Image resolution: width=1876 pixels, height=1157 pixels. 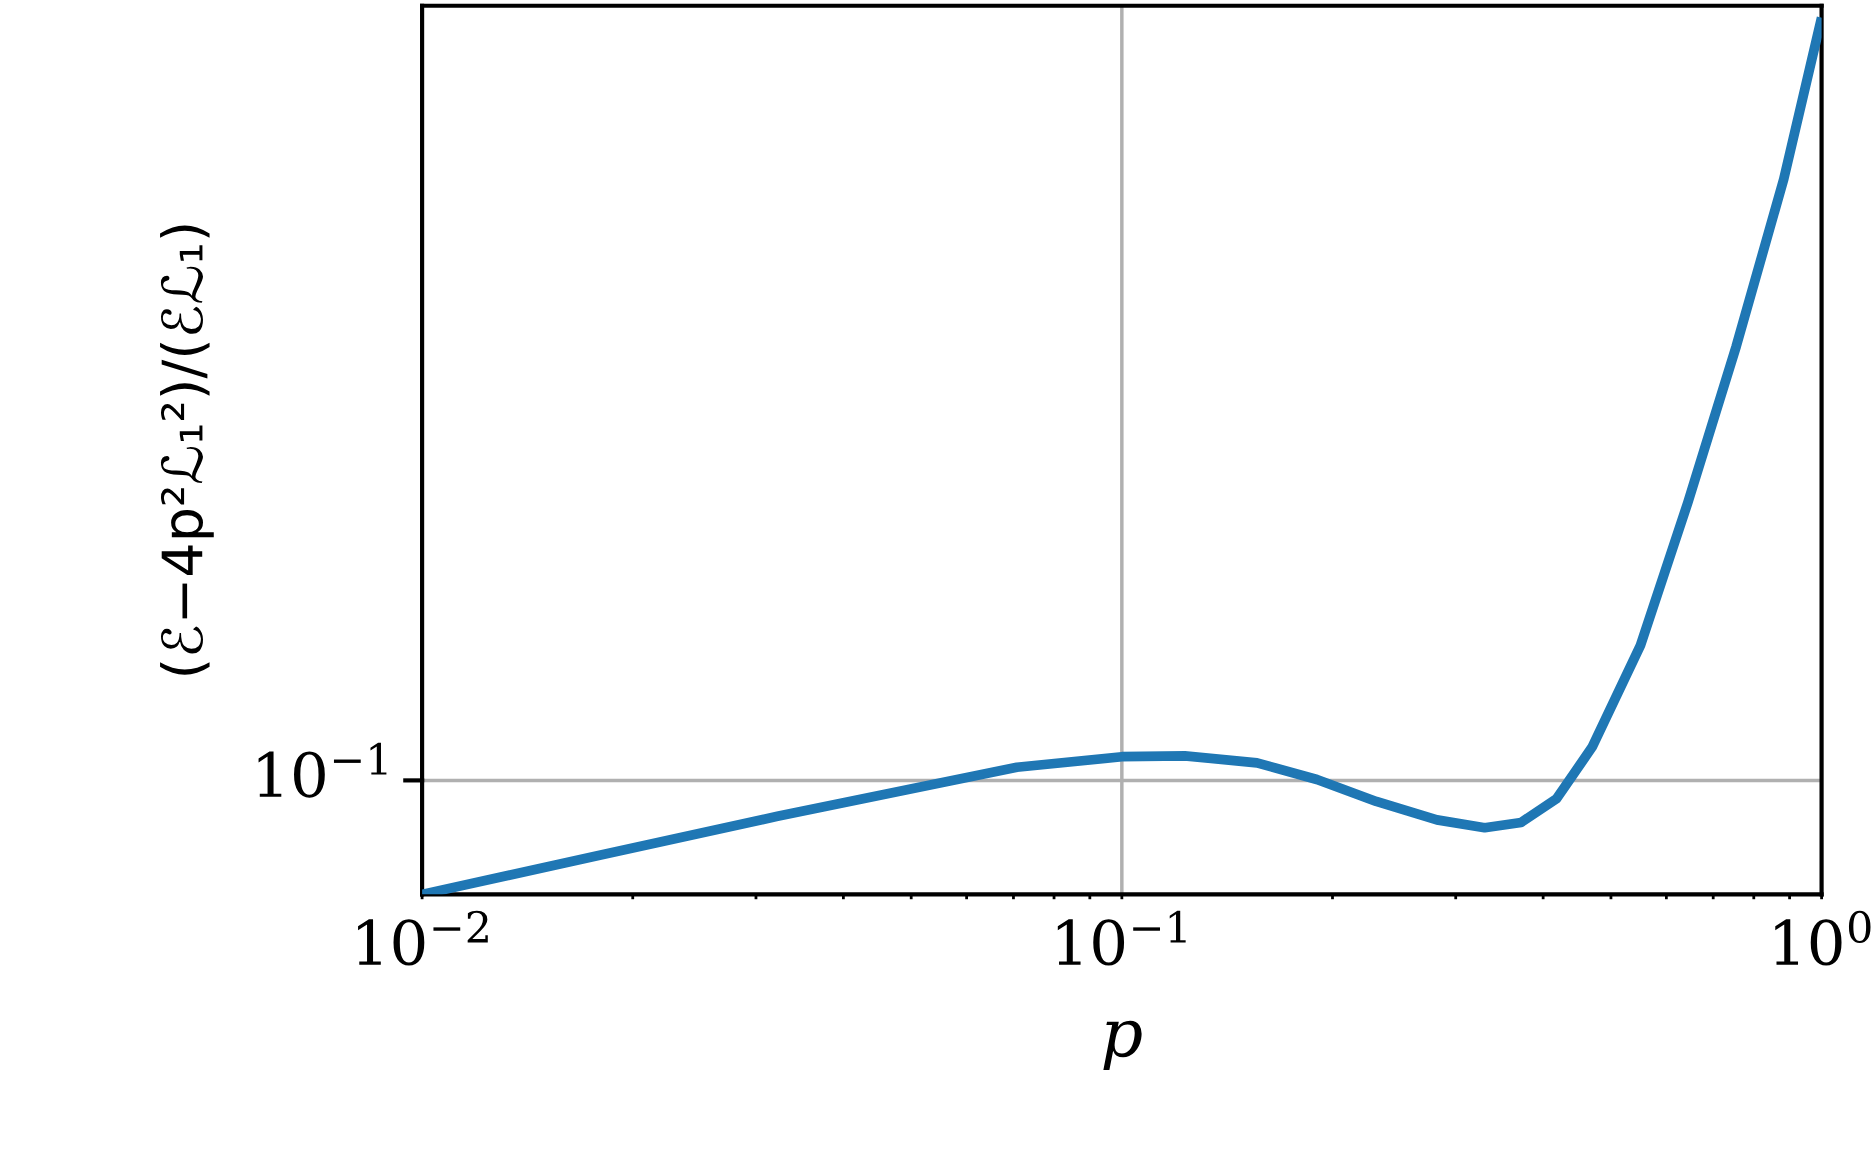 What do you see at coordinates (322, 770) in the screenshot?
I see `ref-line-label: 10$^{−1}$` at bounding box center [322, 770].